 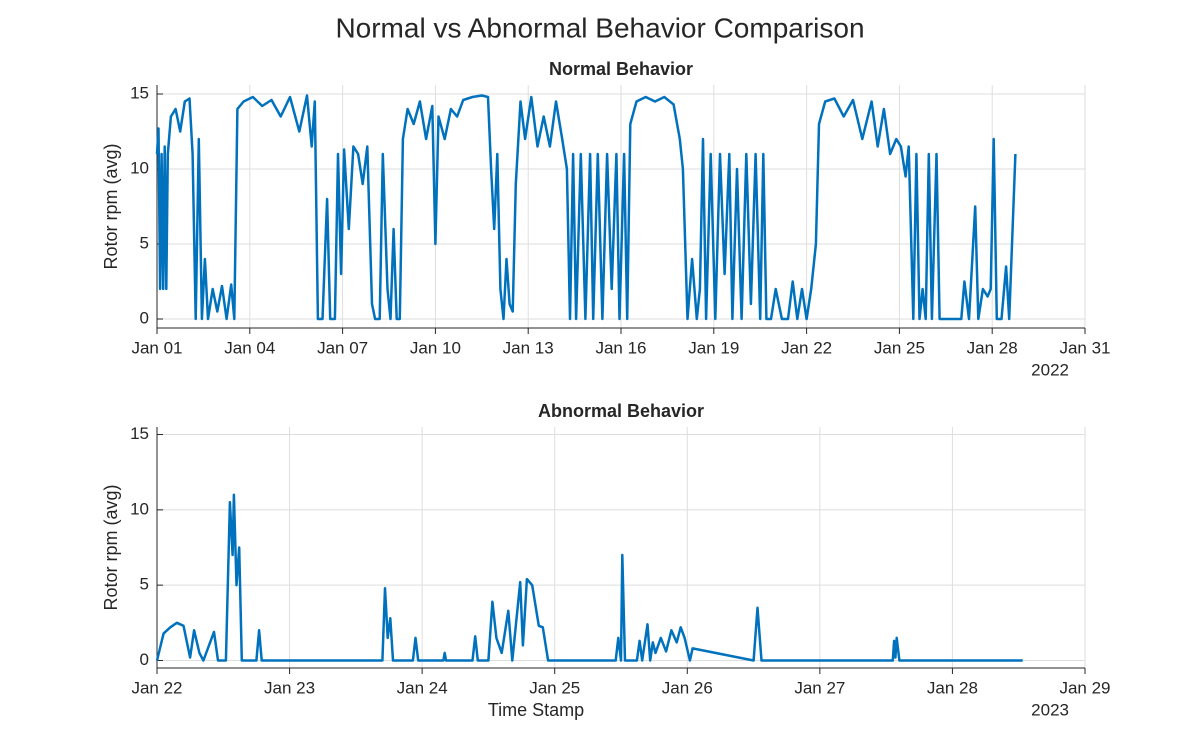 I want to click on x-tick-label: Jan 31, so click(x=1084, y=347).